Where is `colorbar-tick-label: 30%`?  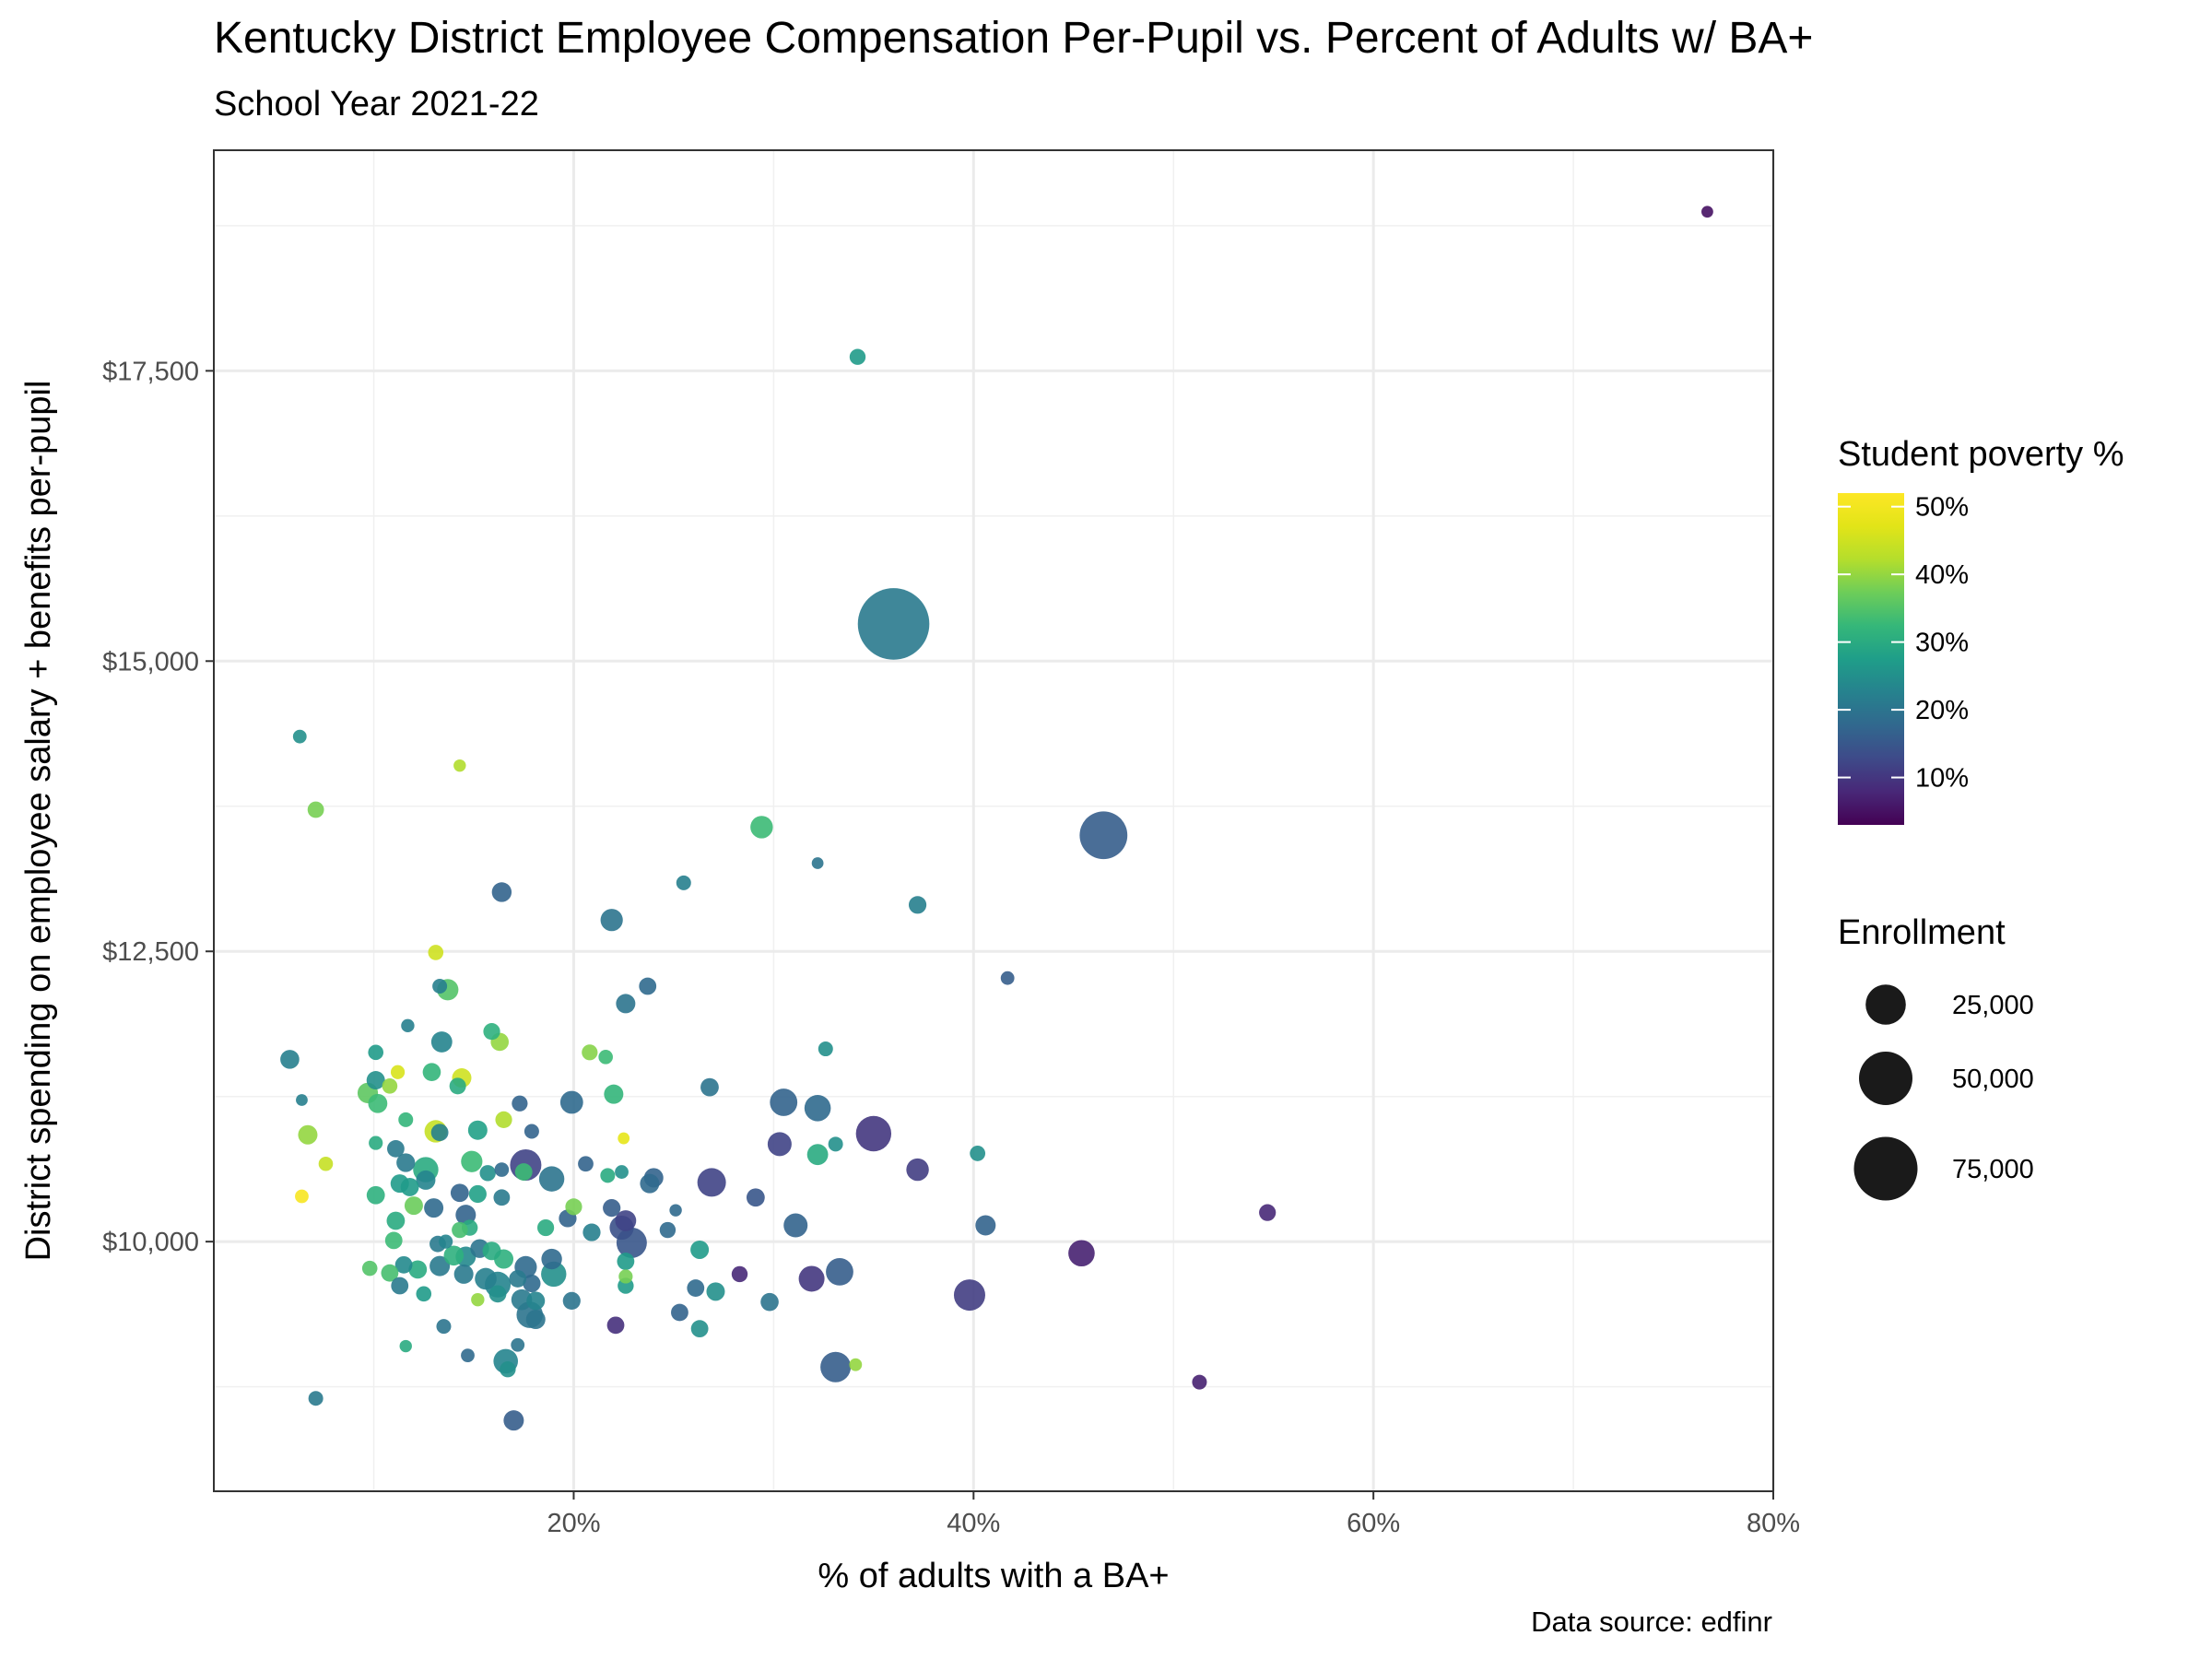
colorbar-tick-label: 30% is located at coordinates (1942, 643).